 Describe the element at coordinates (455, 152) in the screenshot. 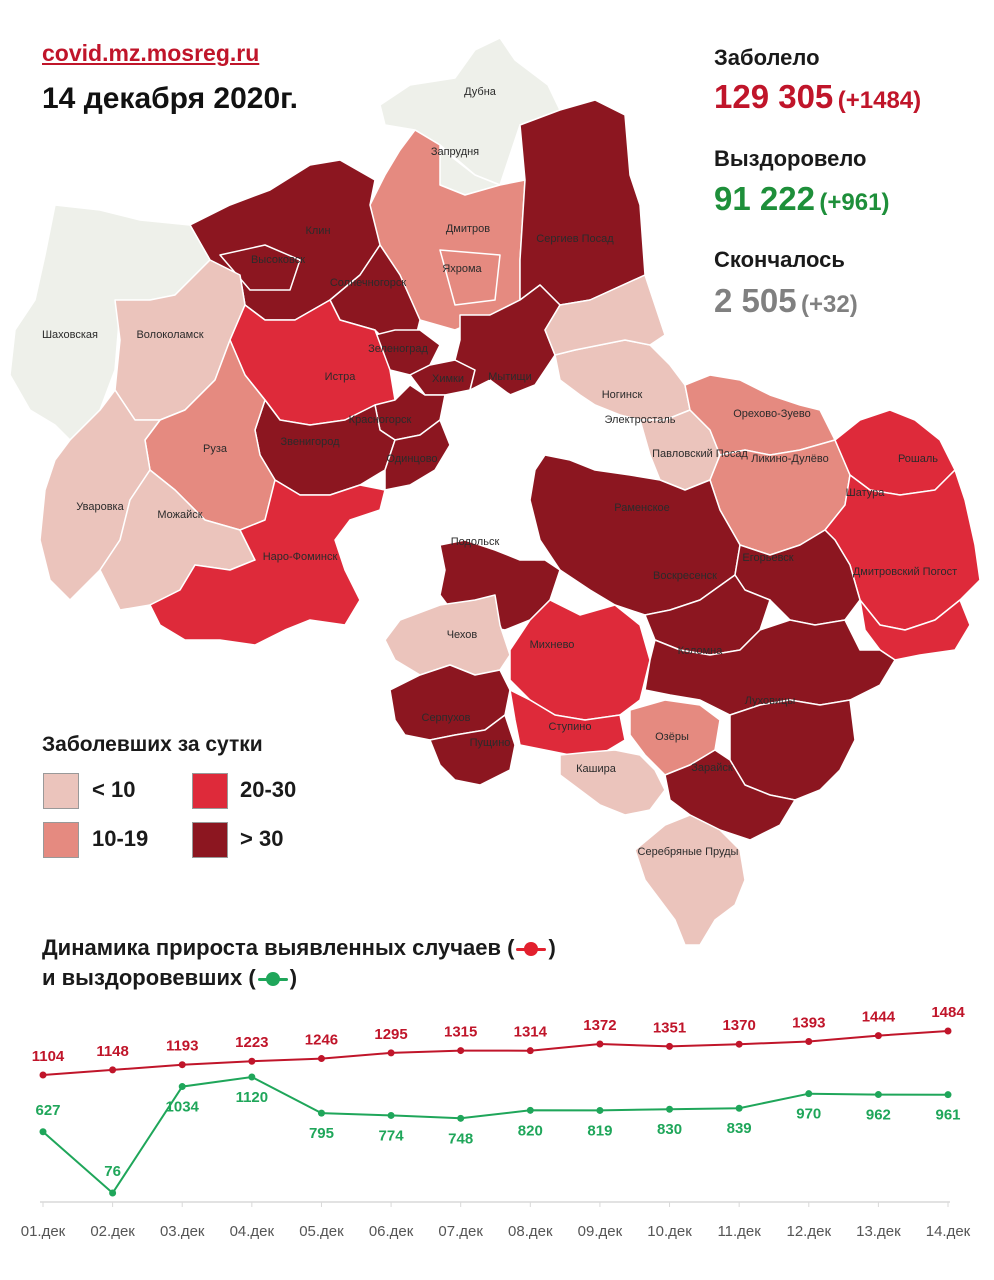

I see `district-label-запрудня: Запрудня` at that location.